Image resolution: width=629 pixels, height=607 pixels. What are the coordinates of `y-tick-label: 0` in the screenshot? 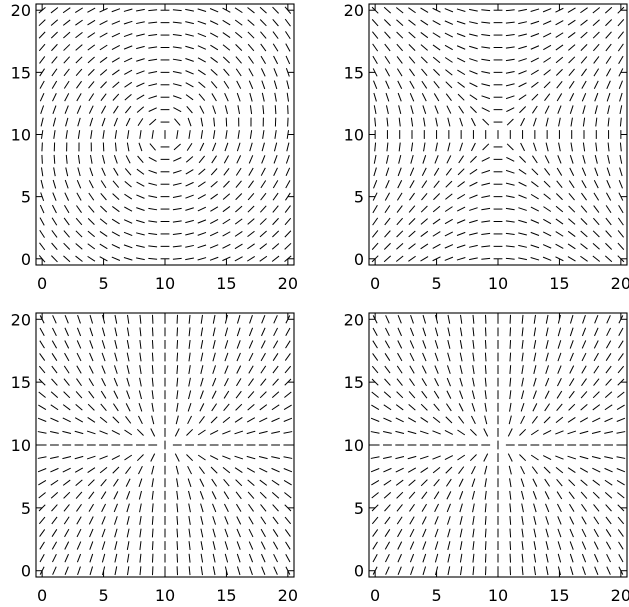 It's located at (26, 571).